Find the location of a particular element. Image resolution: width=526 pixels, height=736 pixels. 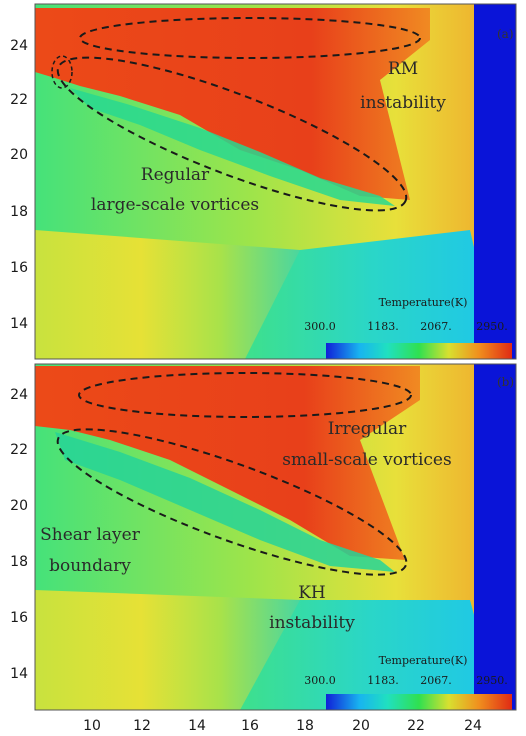

panel-a-colorbar: Temperature(K) 300.0 1183. 2067. 2950. is located at coordinates (408, 327).